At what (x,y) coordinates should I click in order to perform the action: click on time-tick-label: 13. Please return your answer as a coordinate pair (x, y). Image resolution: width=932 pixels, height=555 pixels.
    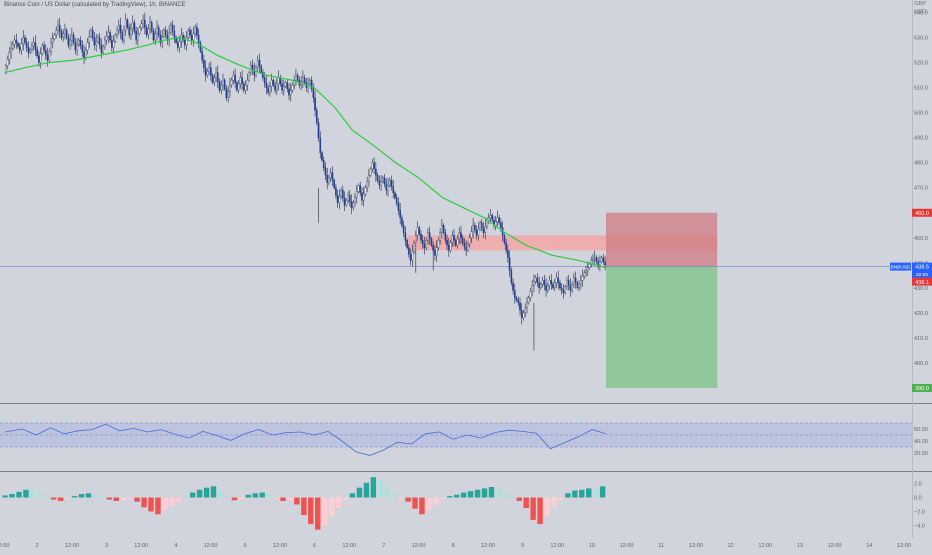
    Looking at the image, I should click on (800, 546).